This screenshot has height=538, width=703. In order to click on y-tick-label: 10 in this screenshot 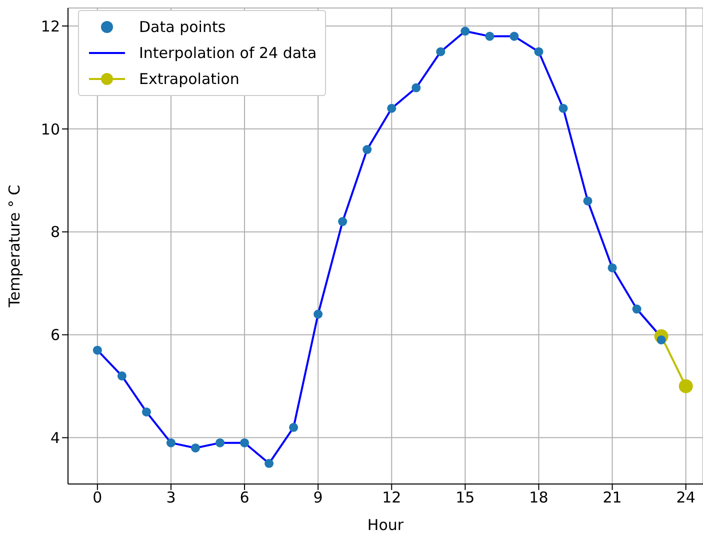, I will do `click(50, 129)`.